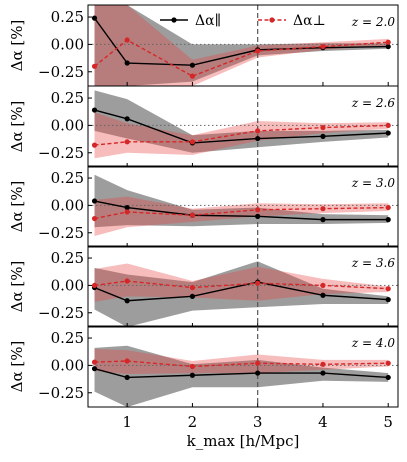 The width and height of the screenshot is (407, 462). I want to click on redshift-label: z = 2.6, so click(373, 103).